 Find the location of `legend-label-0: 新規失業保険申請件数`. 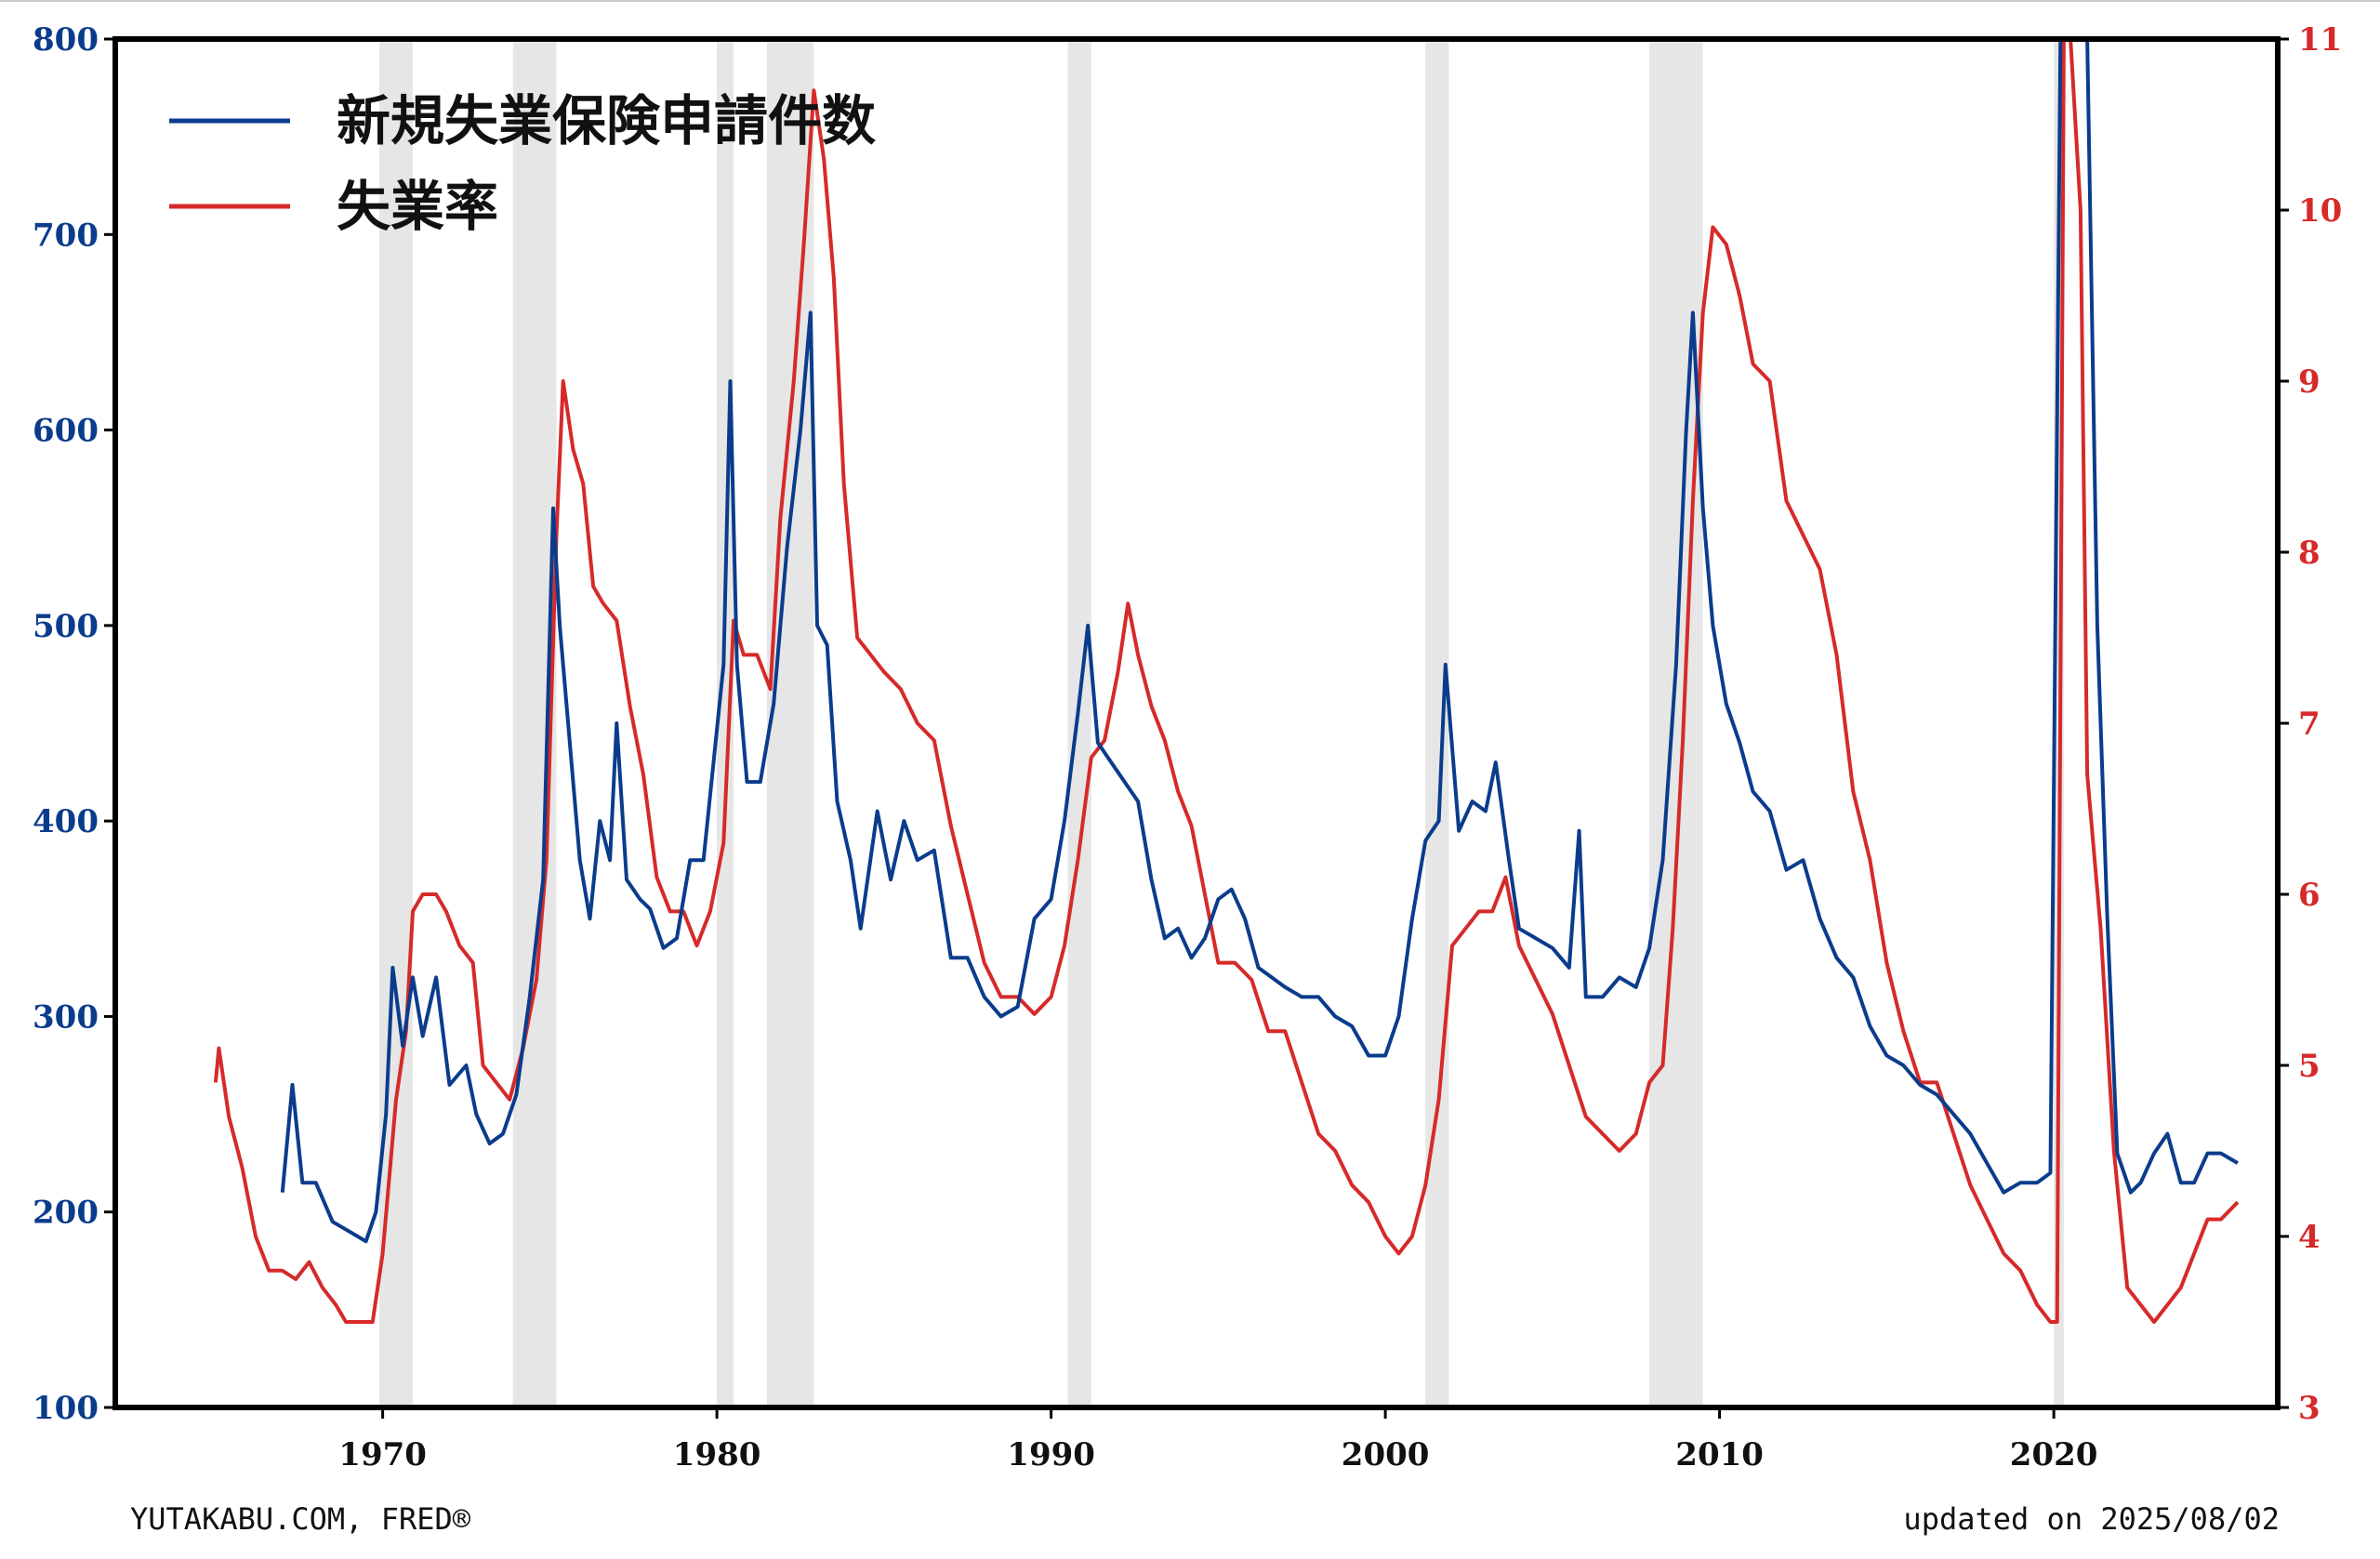

legend-label-0: 新規失業保険申請件数 is located at coordinates (606, 120).